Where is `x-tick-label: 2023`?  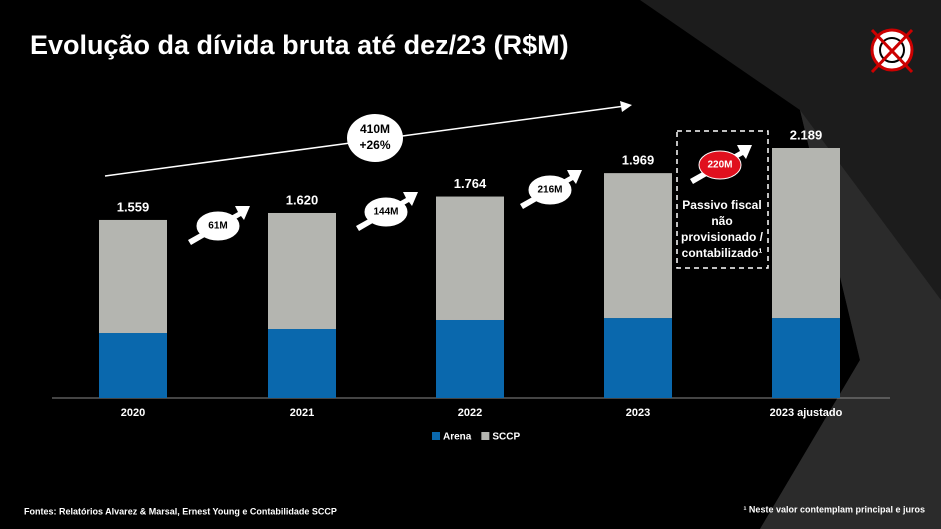
x-tick-label: 2023 is located at coordinates (638, 413).